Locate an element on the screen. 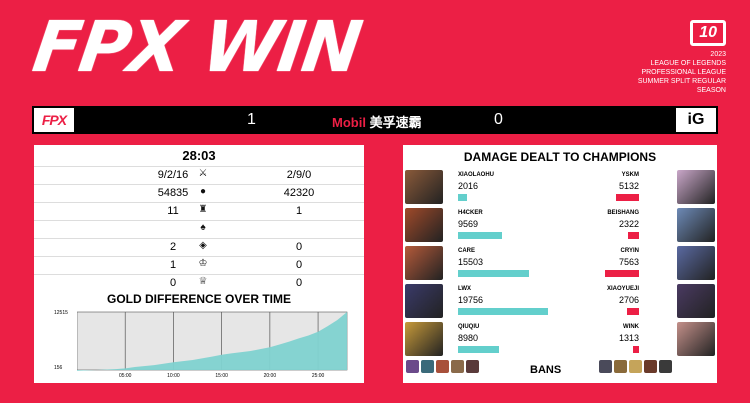 Image resolution: width=750 pixels, height=403 pixels. damage-value: 9569 is located at coordinates (468, 224).